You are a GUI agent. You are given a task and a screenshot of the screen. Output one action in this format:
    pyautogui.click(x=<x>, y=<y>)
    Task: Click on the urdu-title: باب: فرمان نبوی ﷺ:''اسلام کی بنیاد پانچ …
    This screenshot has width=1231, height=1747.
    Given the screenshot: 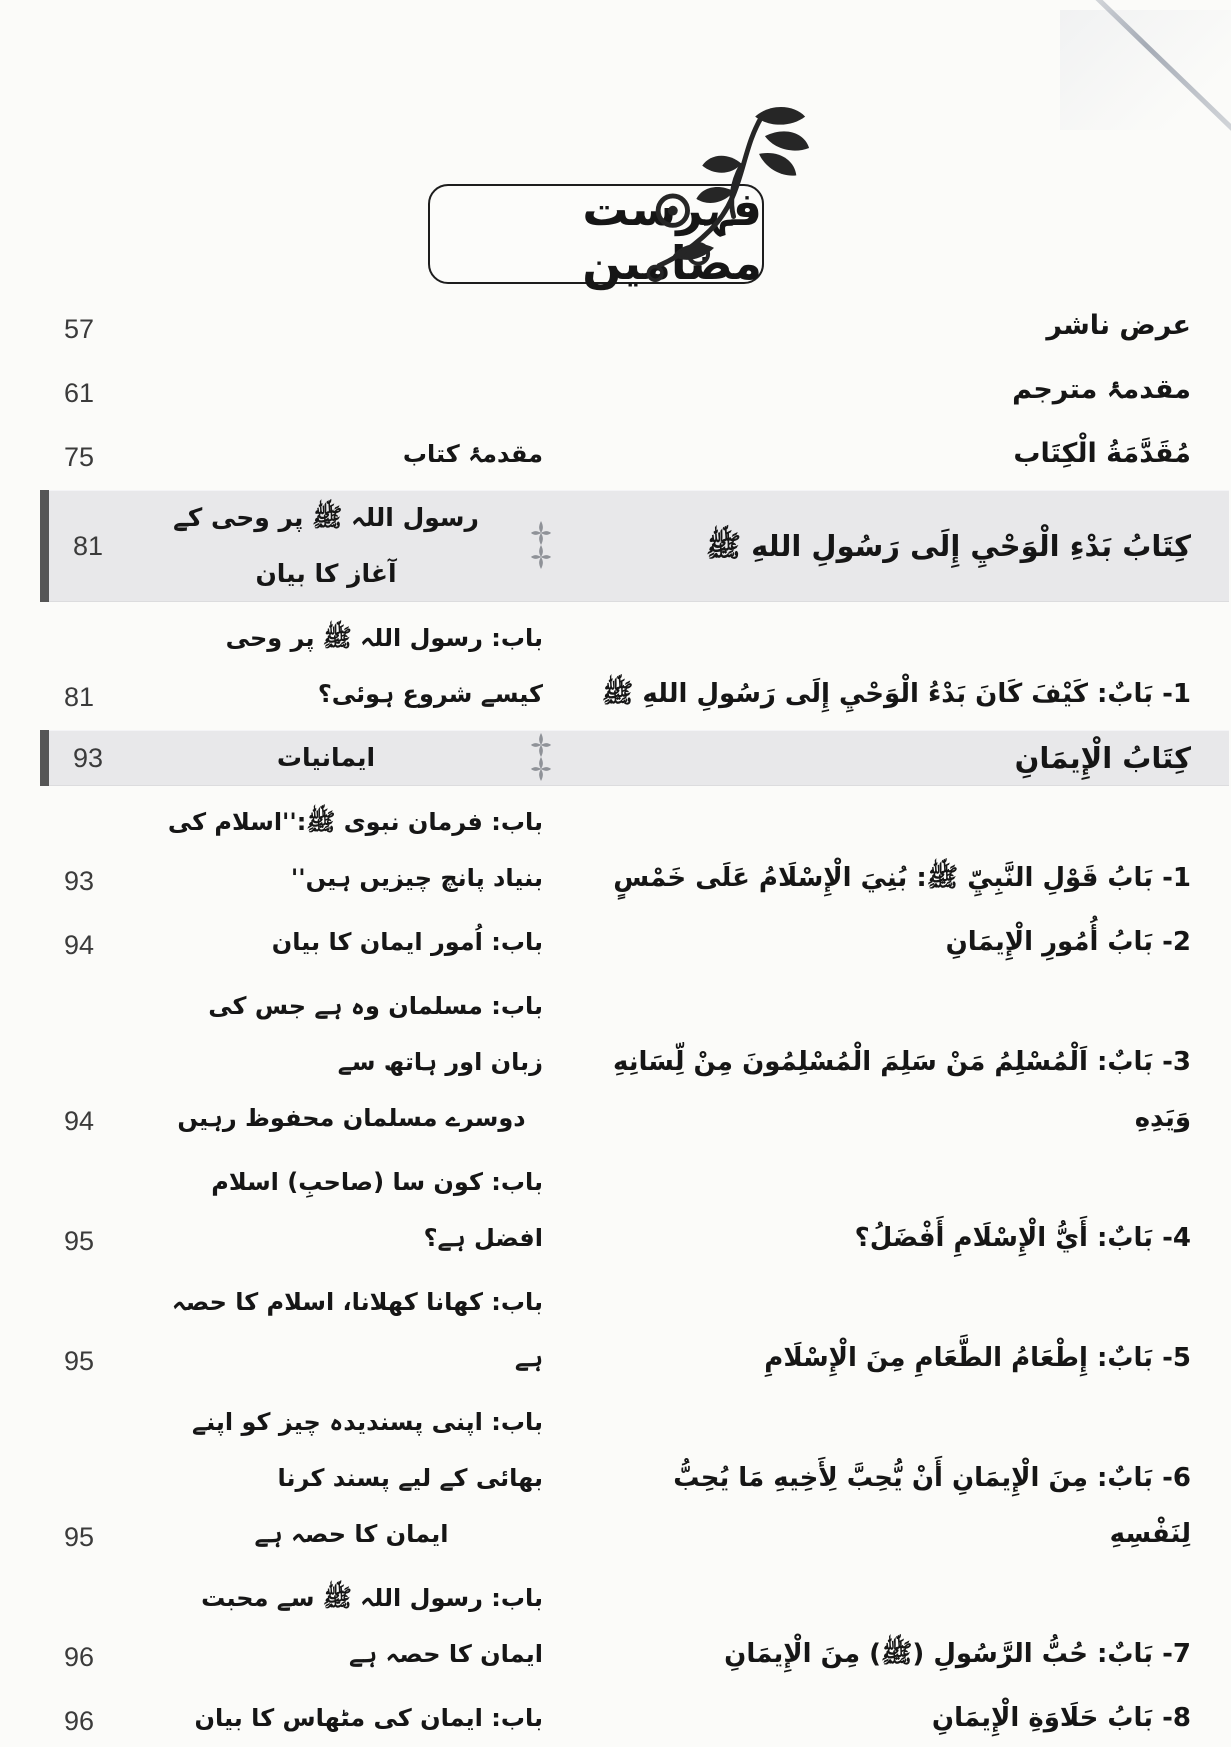 What is the action you would take?
    pyautogui.click(x=360, y=850)
    